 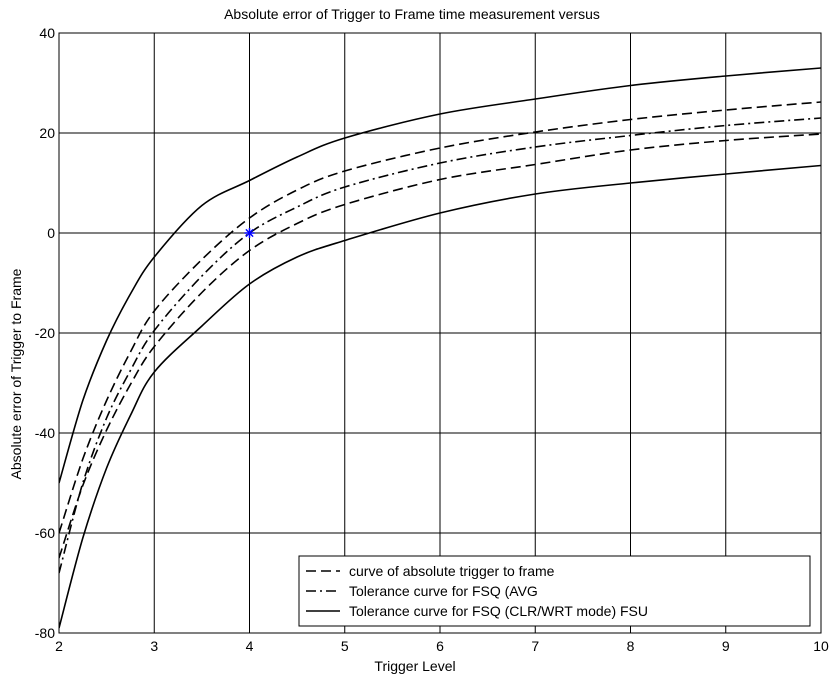 I want to click on star-marker, so click(x=249, y=233).